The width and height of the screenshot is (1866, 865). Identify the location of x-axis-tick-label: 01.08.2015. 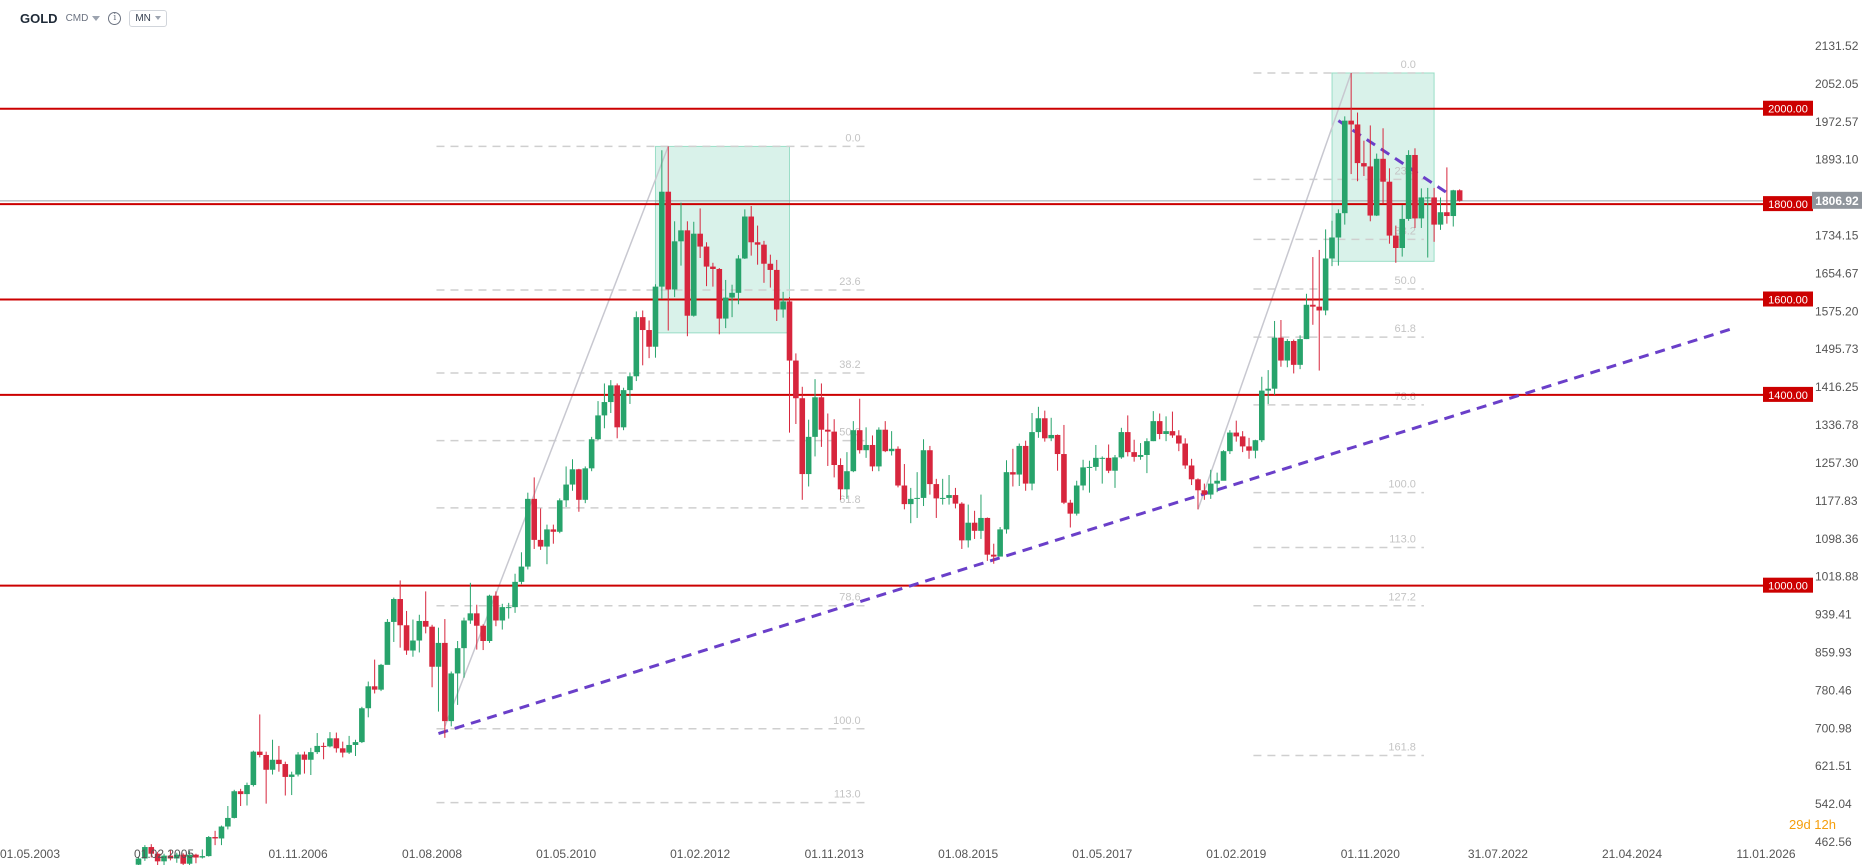
(968, 854).